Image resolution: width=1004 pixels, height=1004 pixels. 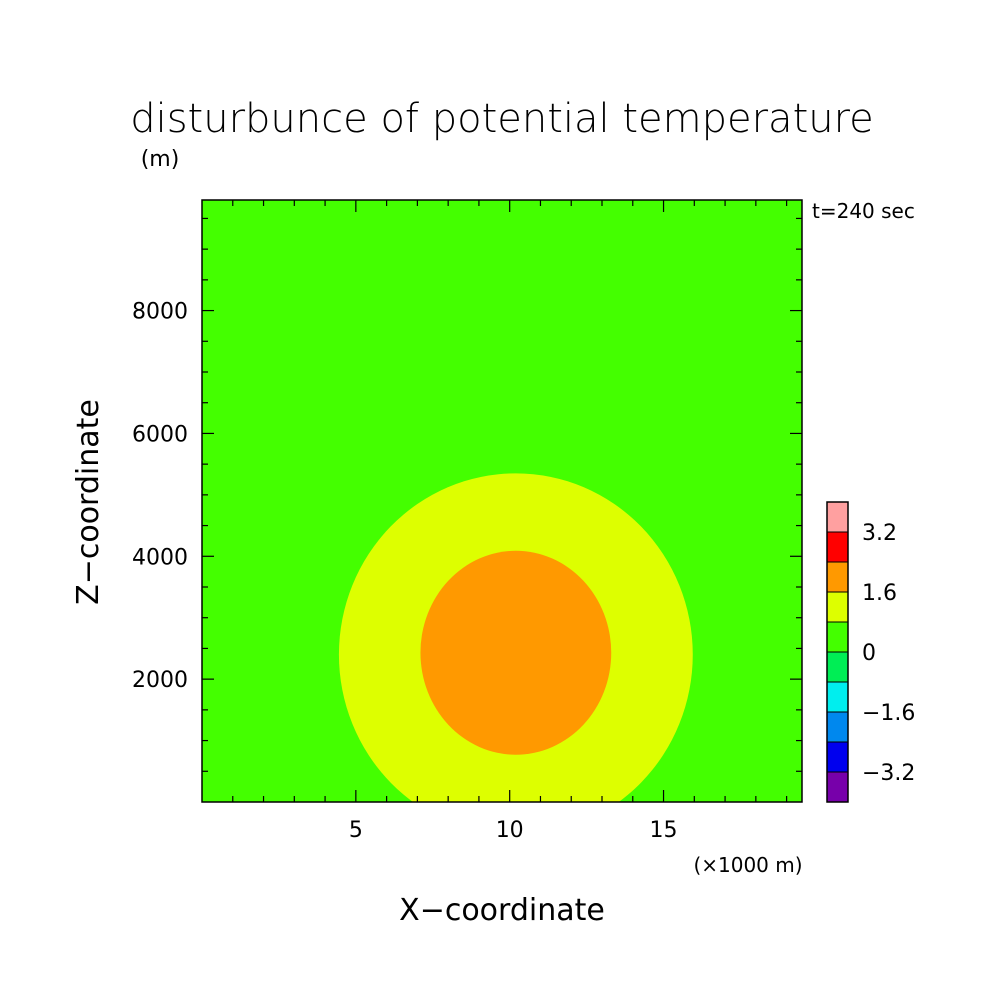 What do you see at coordinates (88, 502) in the screenshot?
I see `y-axis-label: Z−coordinate` at bounding box center [88, 502].